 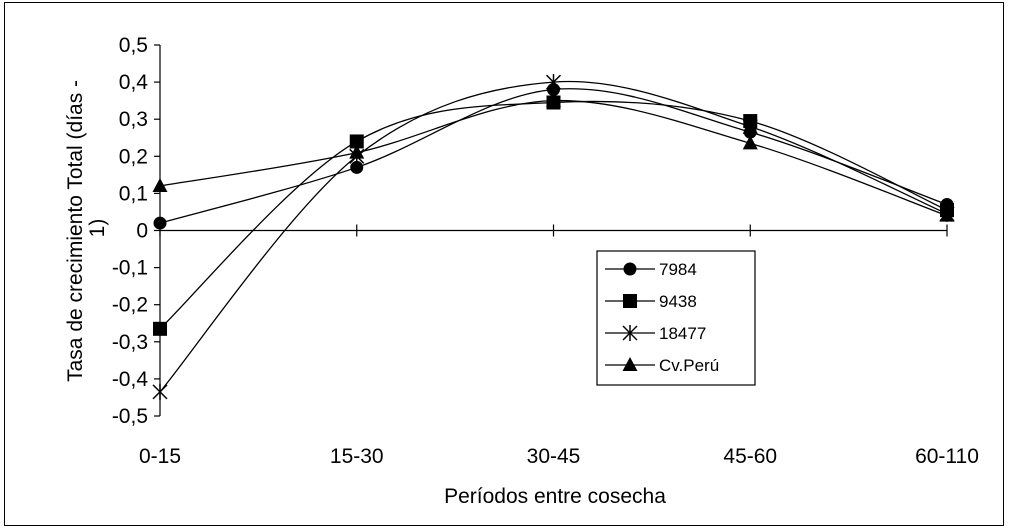 I want to click on legend-marker-circle, so click(x=630, y=269).